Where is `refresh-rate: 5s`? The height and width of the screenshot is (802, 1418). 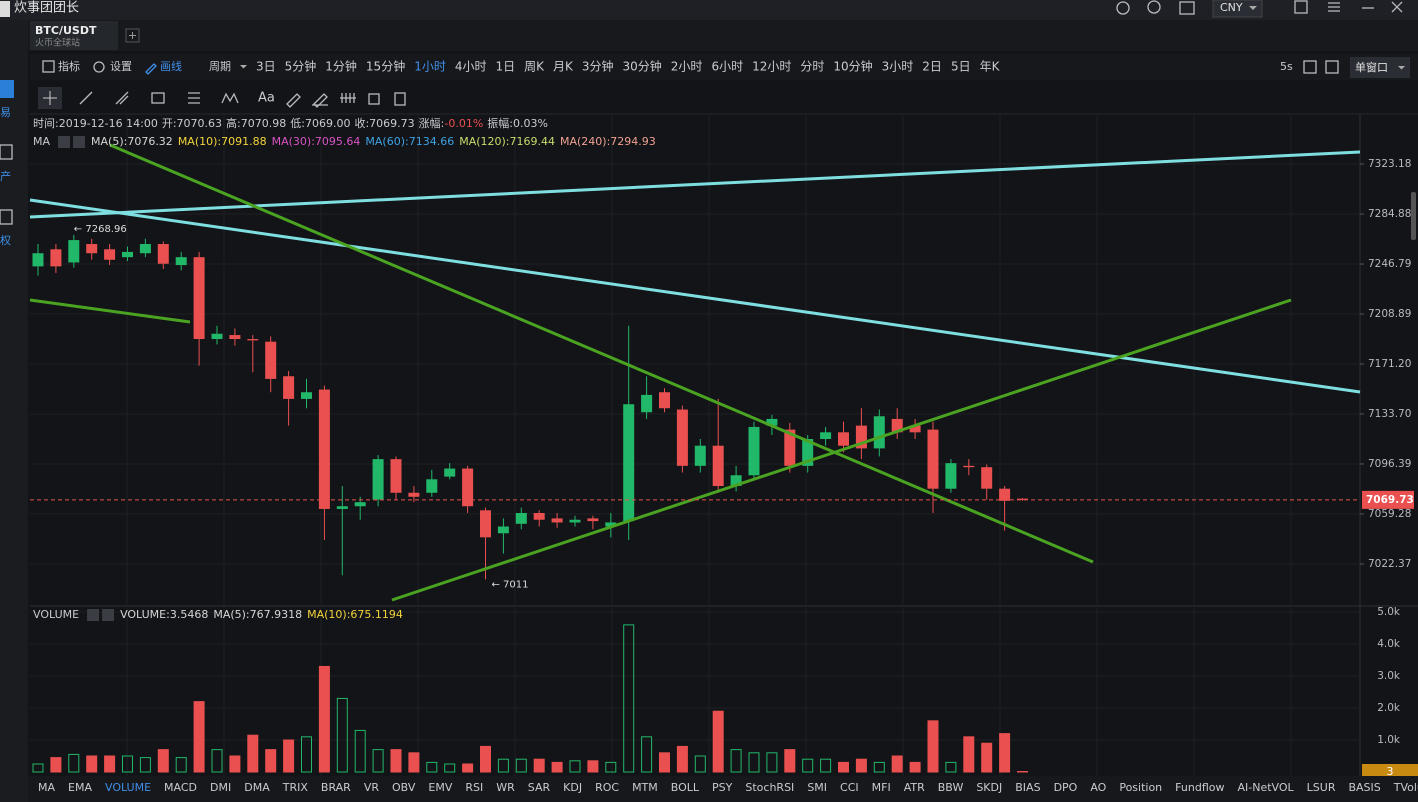 refresh-rate: 5s is located at coordinates (1286, 66).